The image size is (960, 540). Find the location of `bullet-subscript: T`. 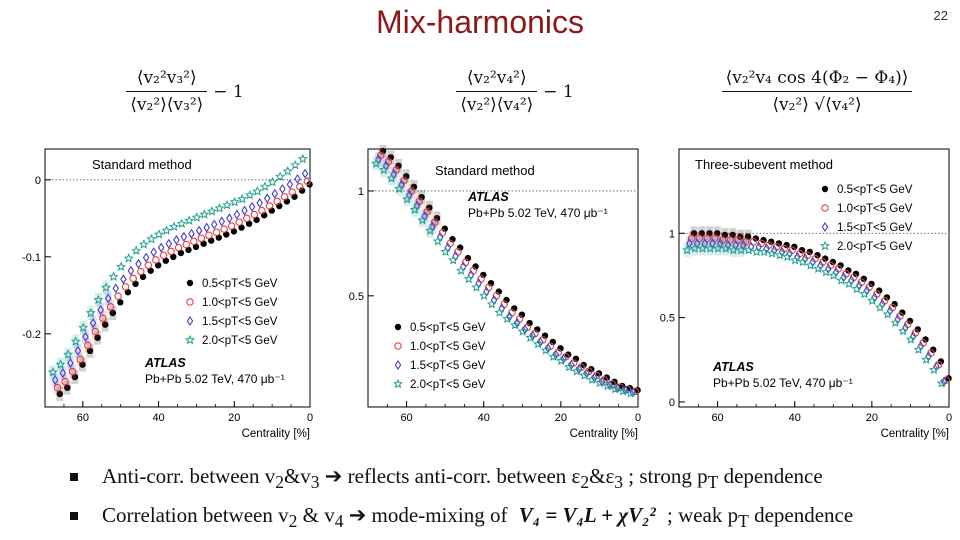

bullet-subscript: T is located at coordinates (713, 482).